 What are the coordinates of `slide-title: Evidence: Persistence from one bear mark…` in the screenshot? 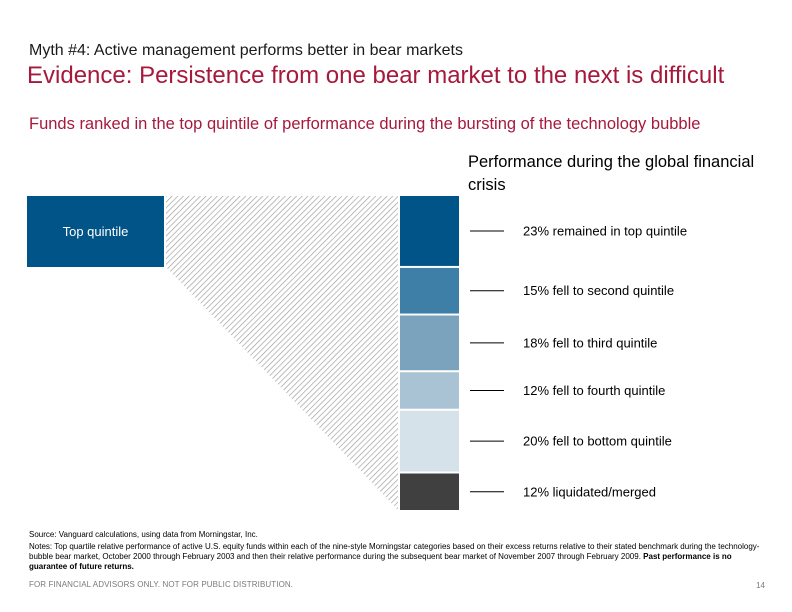 It's located at (376, 75).